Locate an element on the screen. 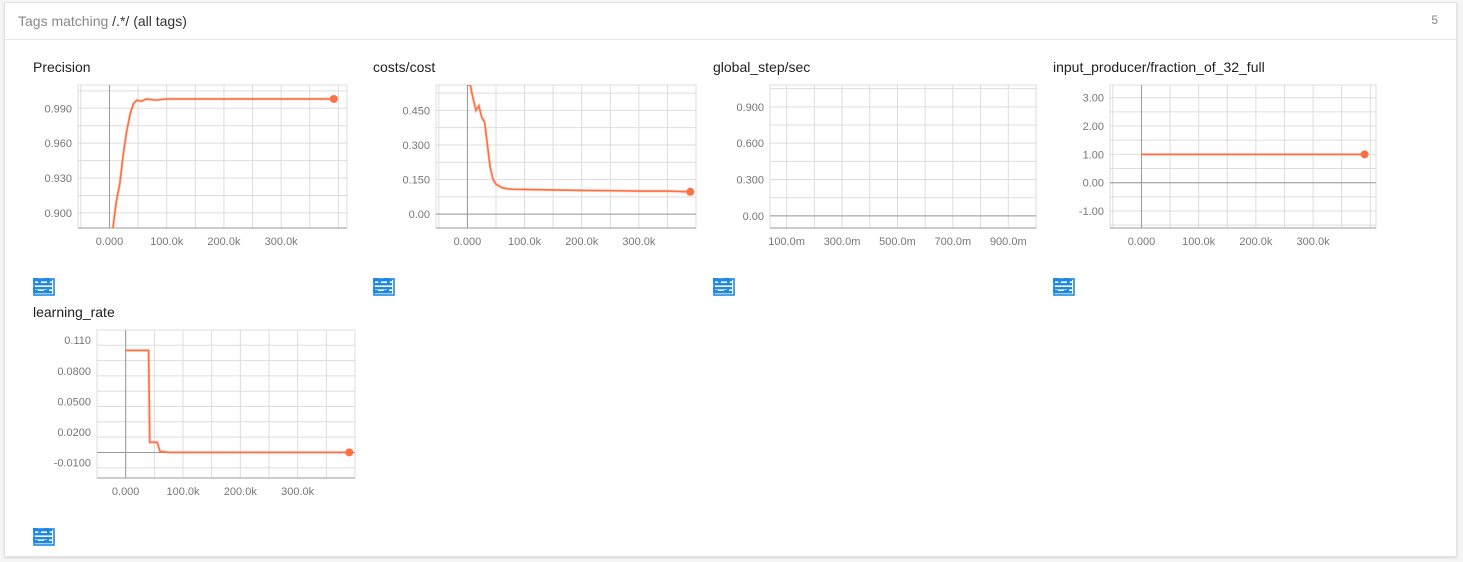  x-tick-label: 900.0m is located at coordinates (1008, 242).